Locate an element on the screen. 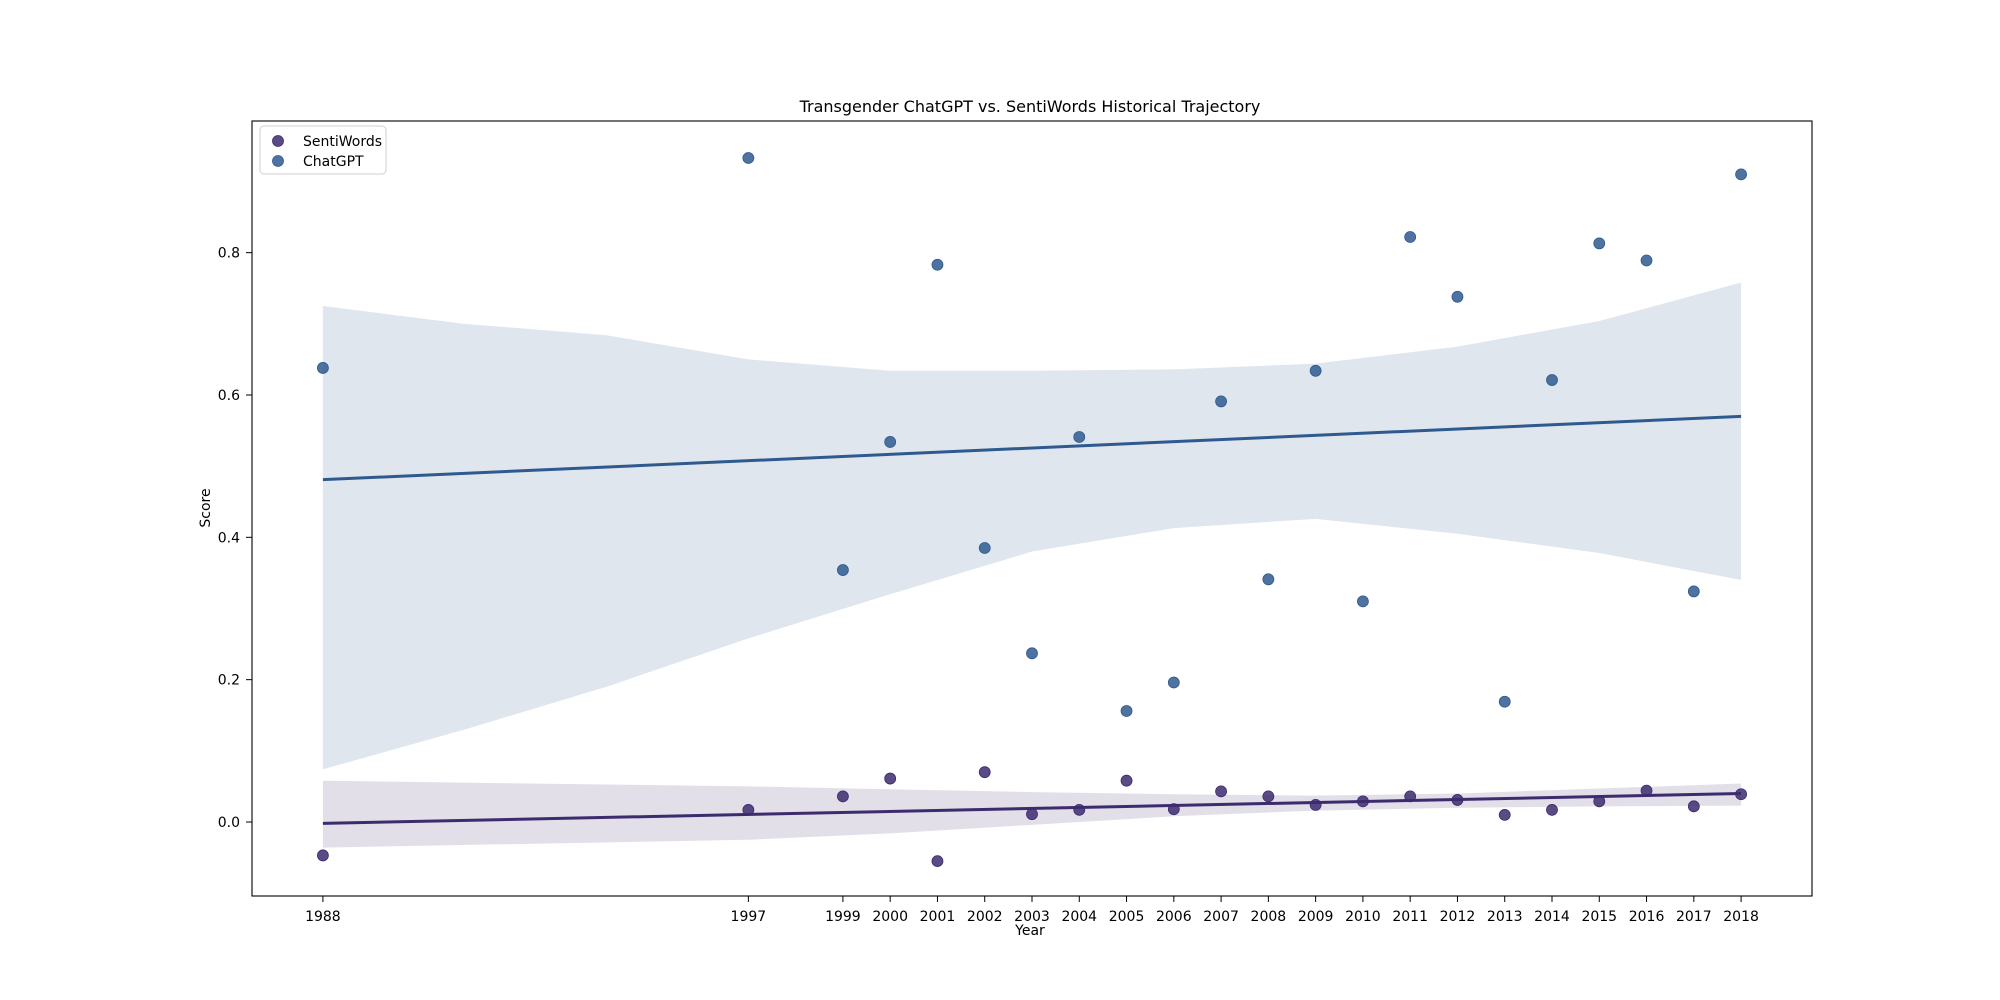 The width and height of the screenshot is (2000, 1000). x-tick-label-1988: 1988 is located at coordinates (323, 917).